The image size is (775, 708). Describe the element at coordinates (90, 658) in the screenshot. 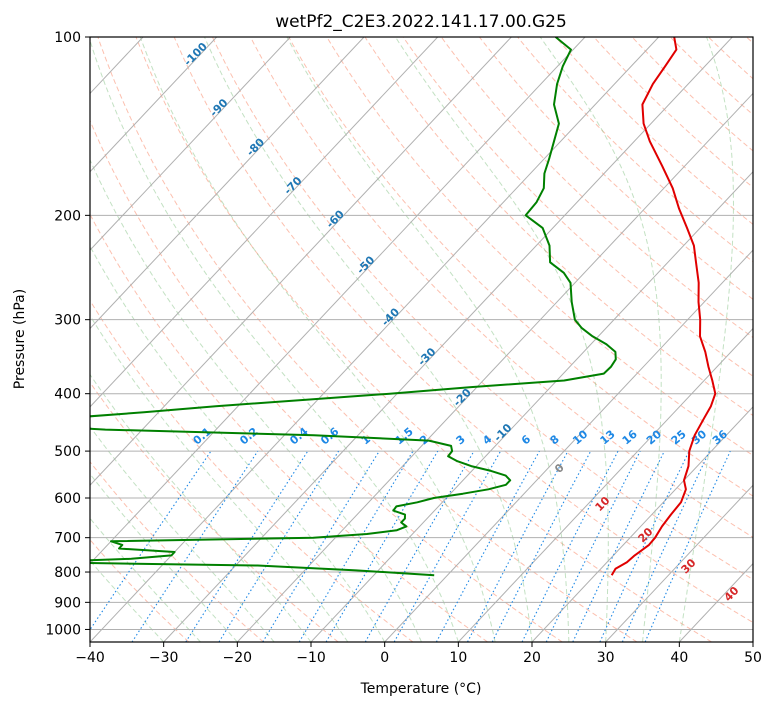

I see `x-tick-label: −40` at that location.